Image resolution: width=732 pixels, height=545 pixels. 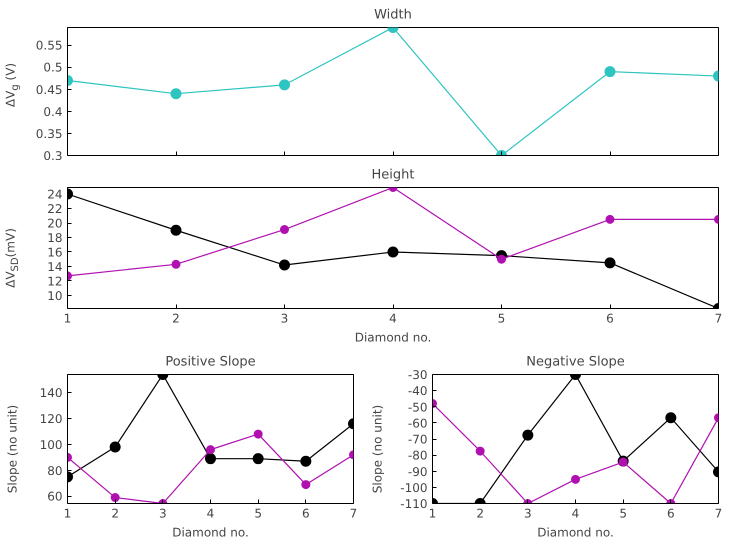 What do you see at coordinates (55, 497) in the screenshot?
I see `y-tick-label: 60` at bounding box center [55, 497].